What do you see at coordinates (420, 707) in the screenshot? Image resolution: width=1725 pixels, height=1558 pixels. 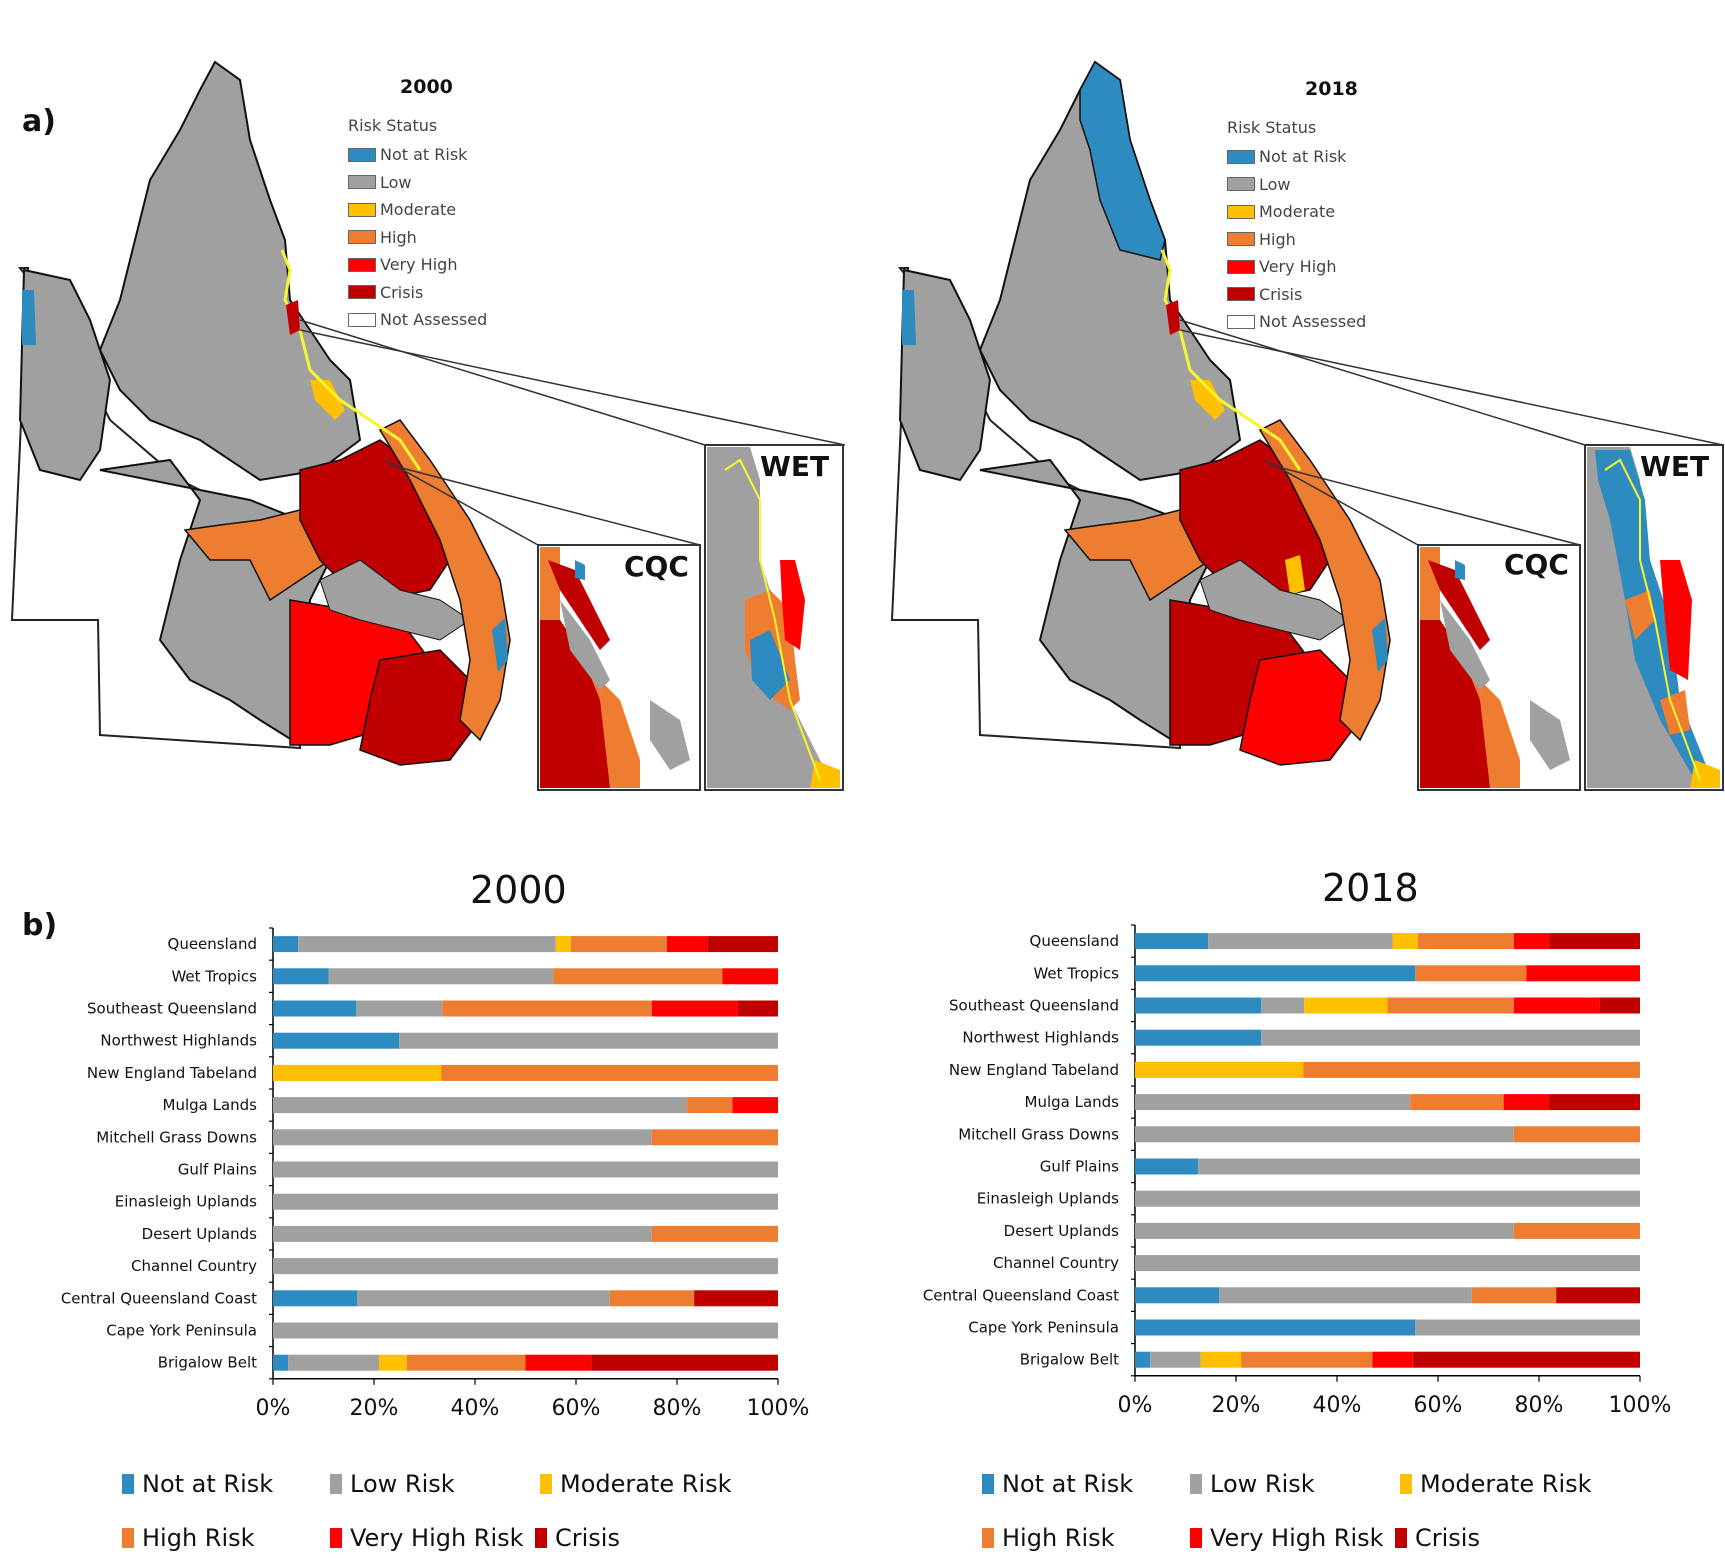 I see `region-crisis-south` at bounding box center [420, 707].